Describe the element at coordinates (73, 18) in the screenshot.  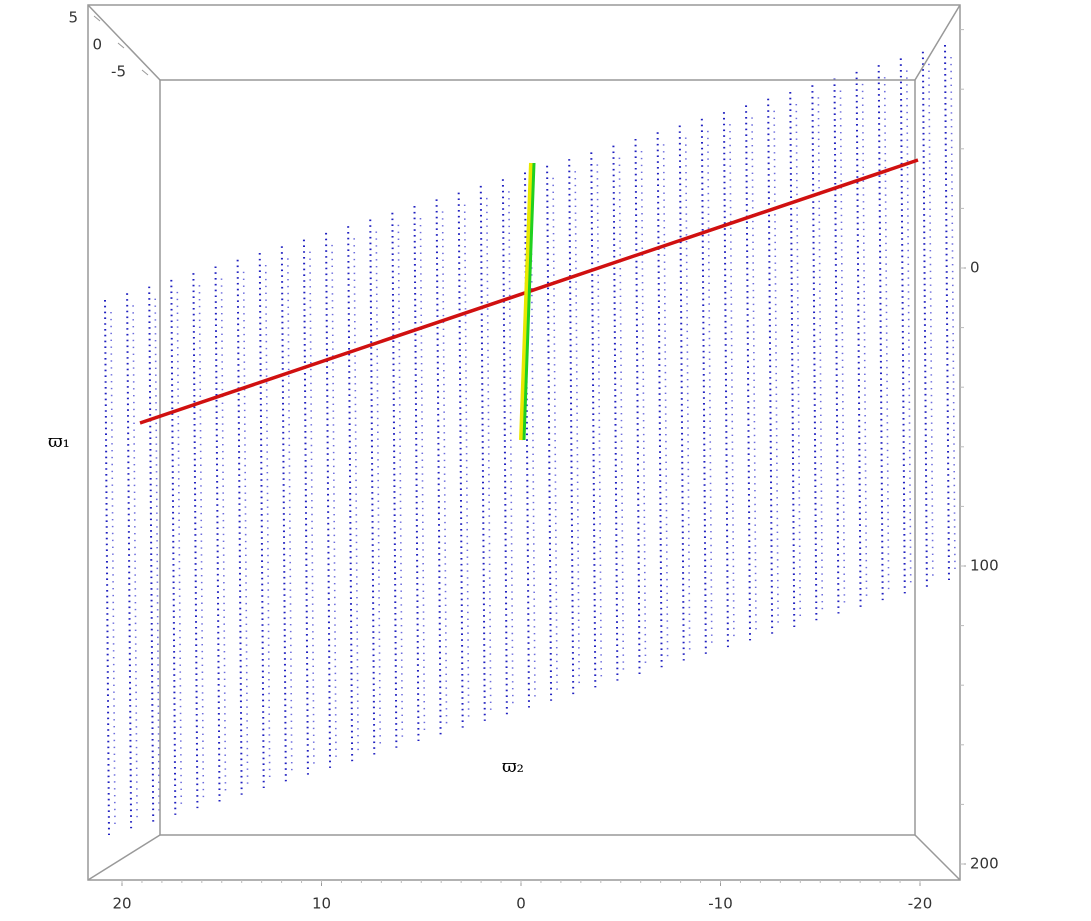
I see `corner-tick-label: 5` at that location.